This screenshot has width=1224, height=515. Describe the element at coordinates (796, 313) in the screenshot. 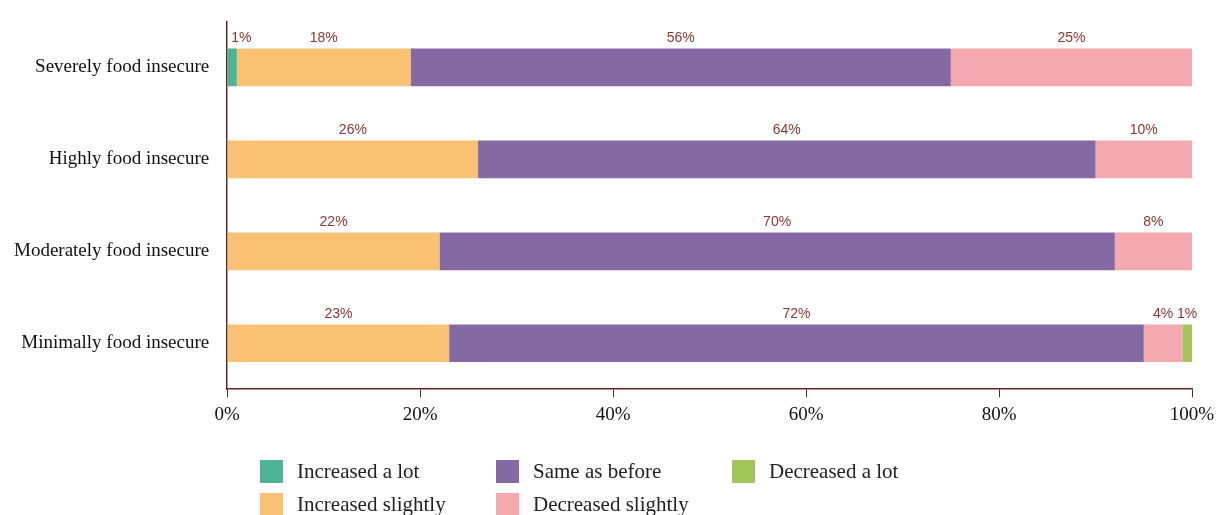

I see `data-label: 72%` at that location.